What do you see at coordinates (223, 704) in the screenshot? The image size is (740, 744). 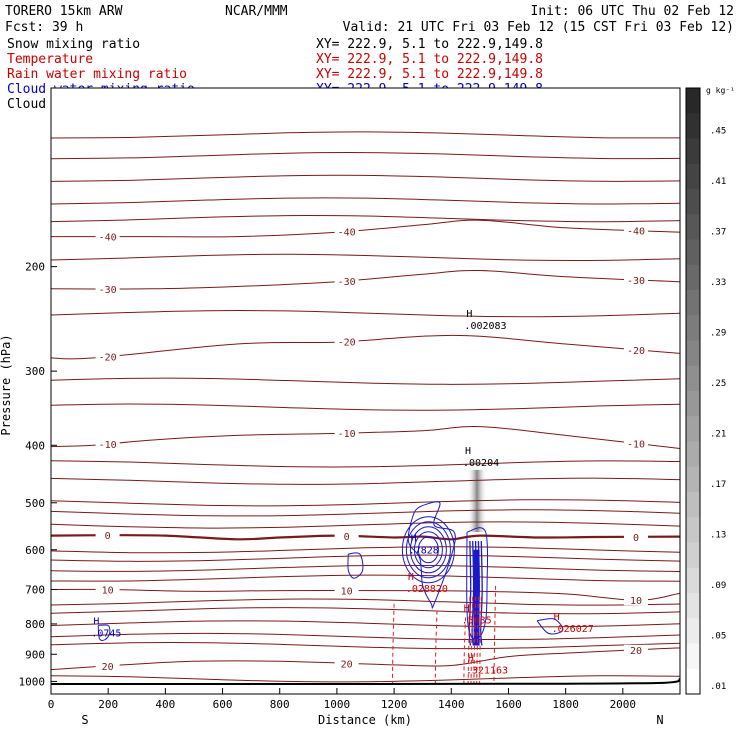 I see `x-tick-label: 600` at bounding box center [223, 704].